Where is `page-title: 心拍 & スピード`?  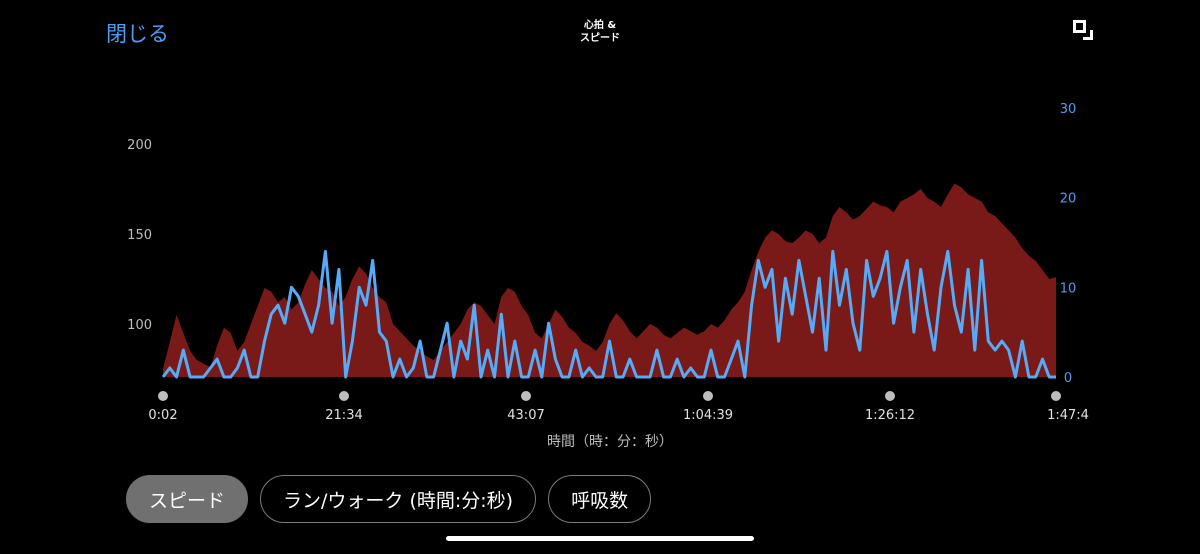 page-title: 心拍 & スピード is located at coordinates (600, 32).